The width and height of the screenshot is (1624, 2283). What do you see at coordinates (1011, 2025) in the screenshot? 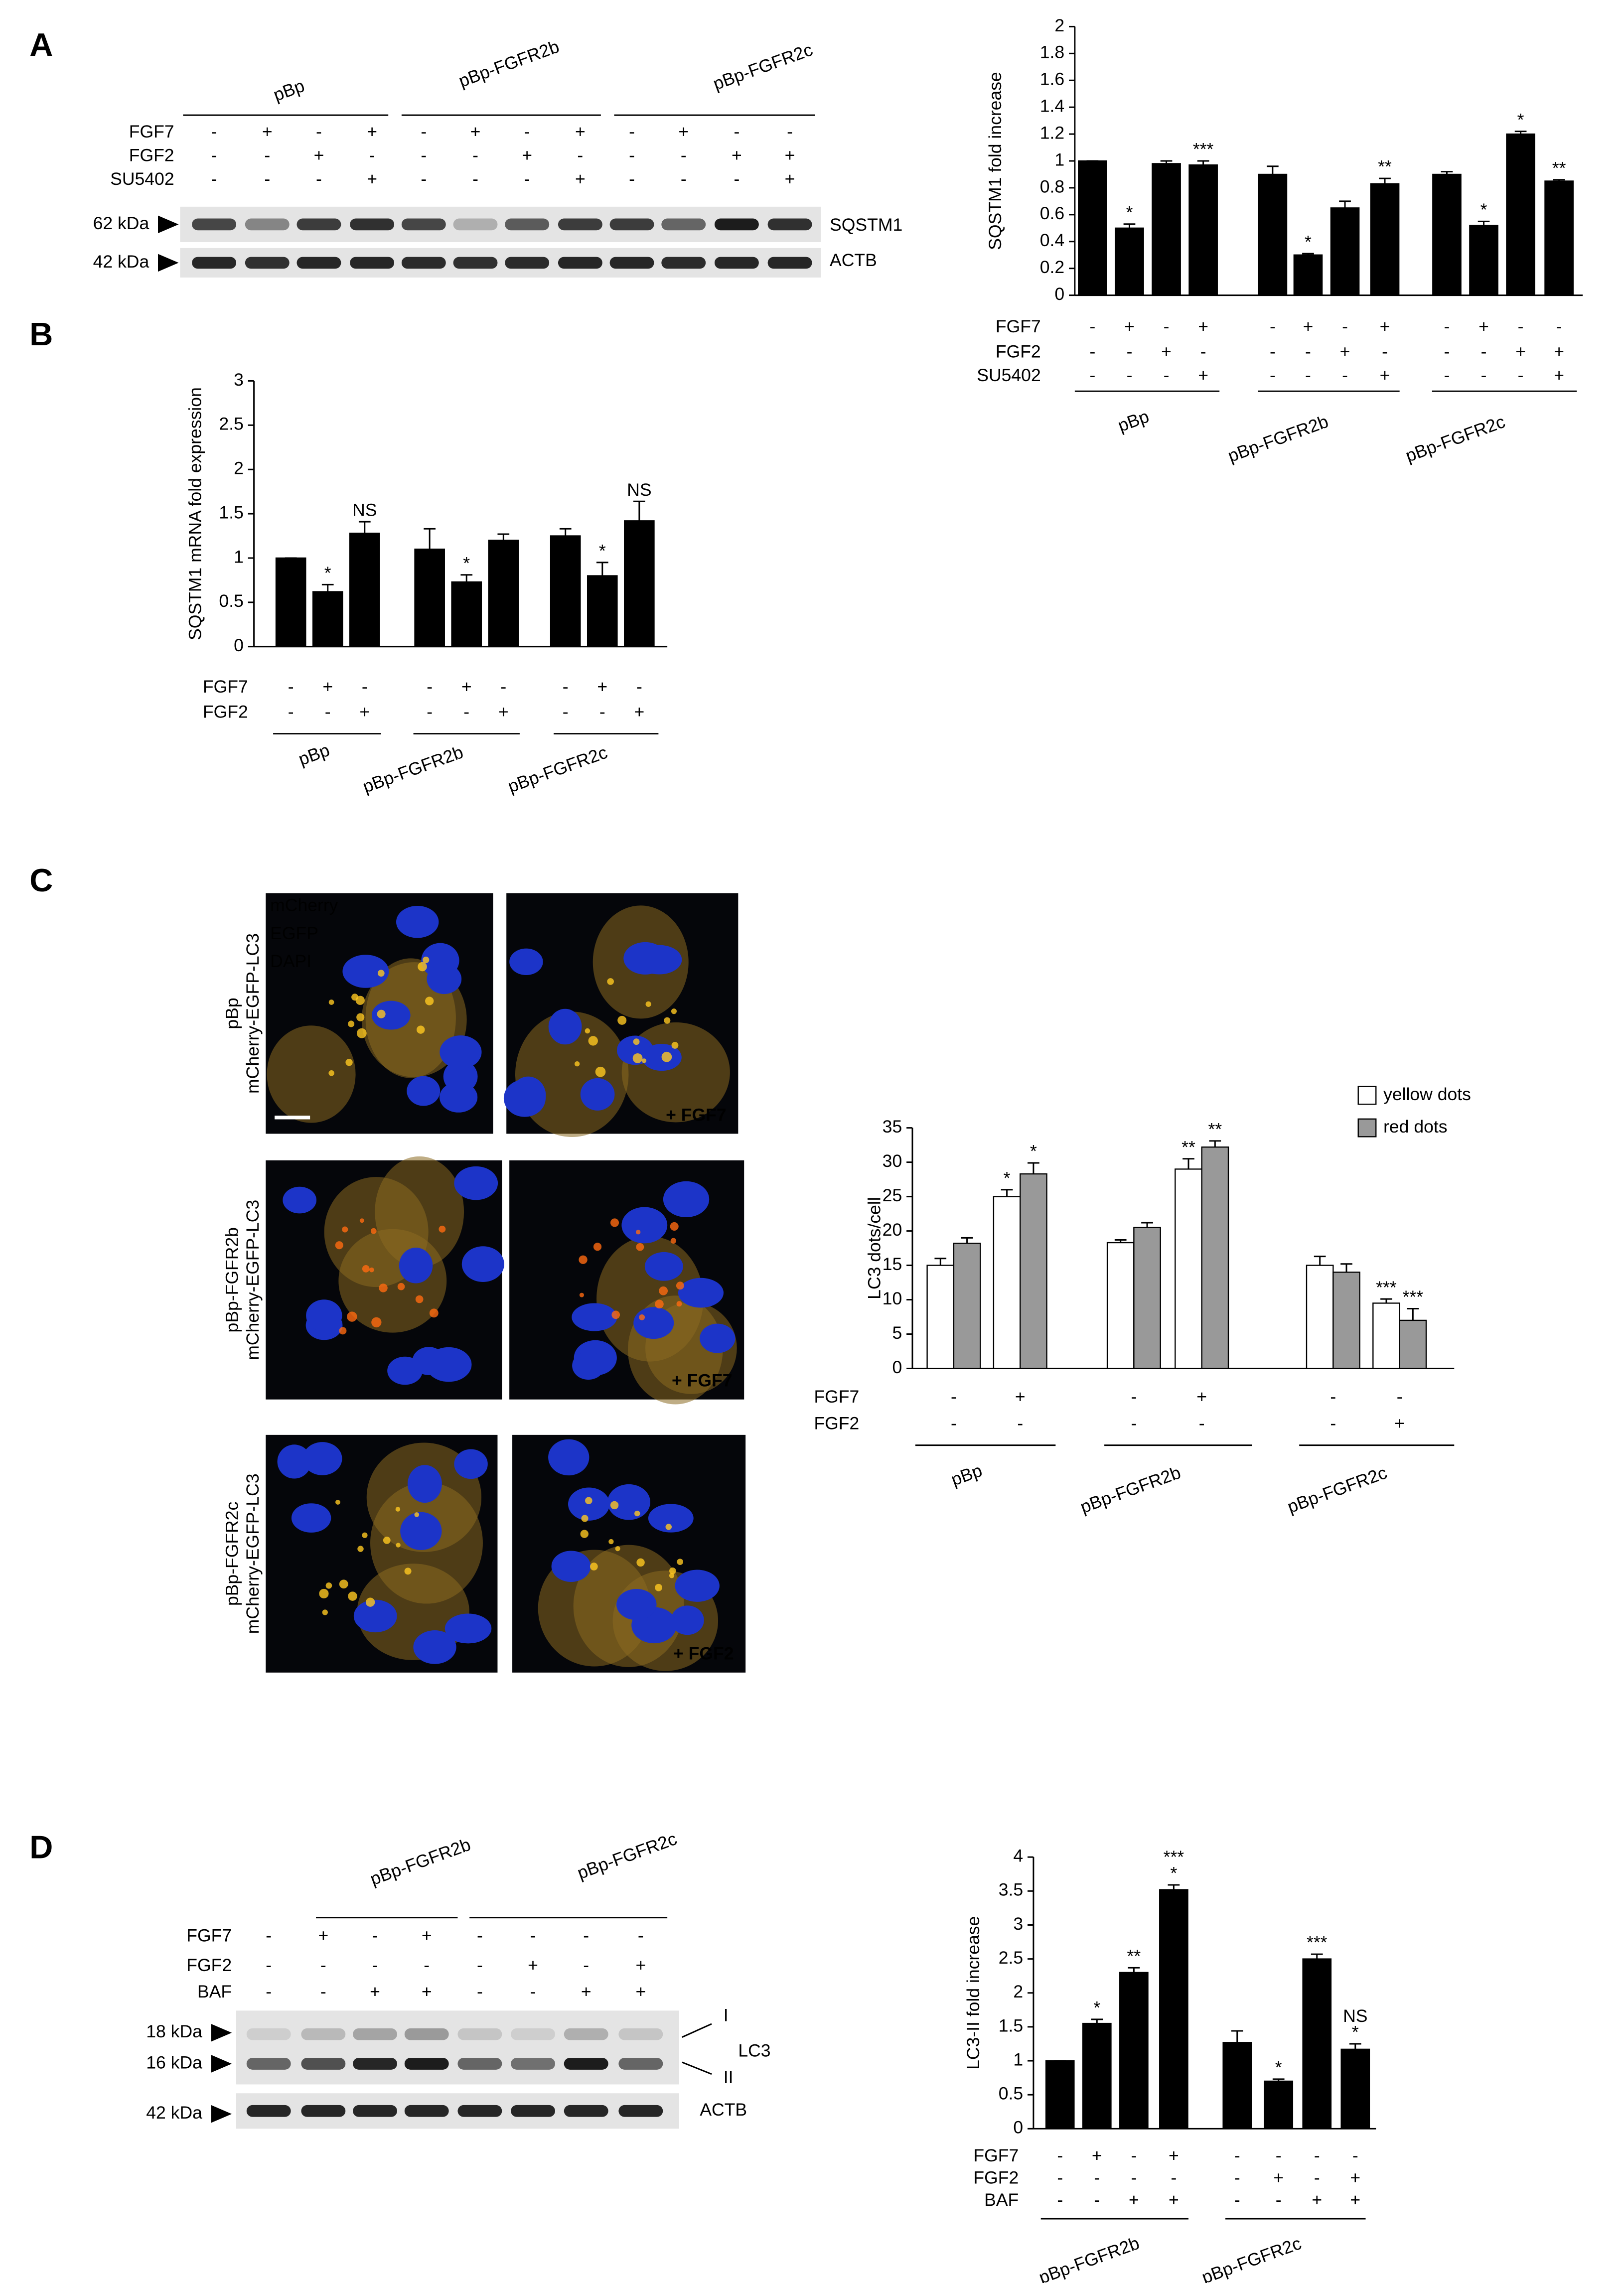
I see `y-tick-label: 1.5` at bounding box center [1011, 2025].